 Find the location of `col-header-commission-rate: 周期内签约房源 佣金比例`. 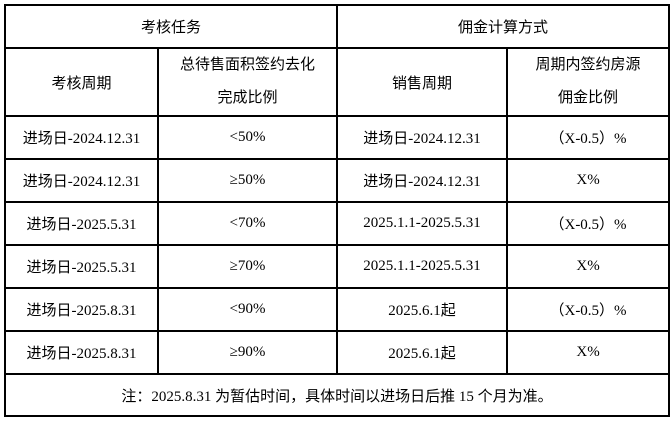

col-header-commission-rate: 周期内签约房源 佣金比例 is located at coordinates (588, 82).